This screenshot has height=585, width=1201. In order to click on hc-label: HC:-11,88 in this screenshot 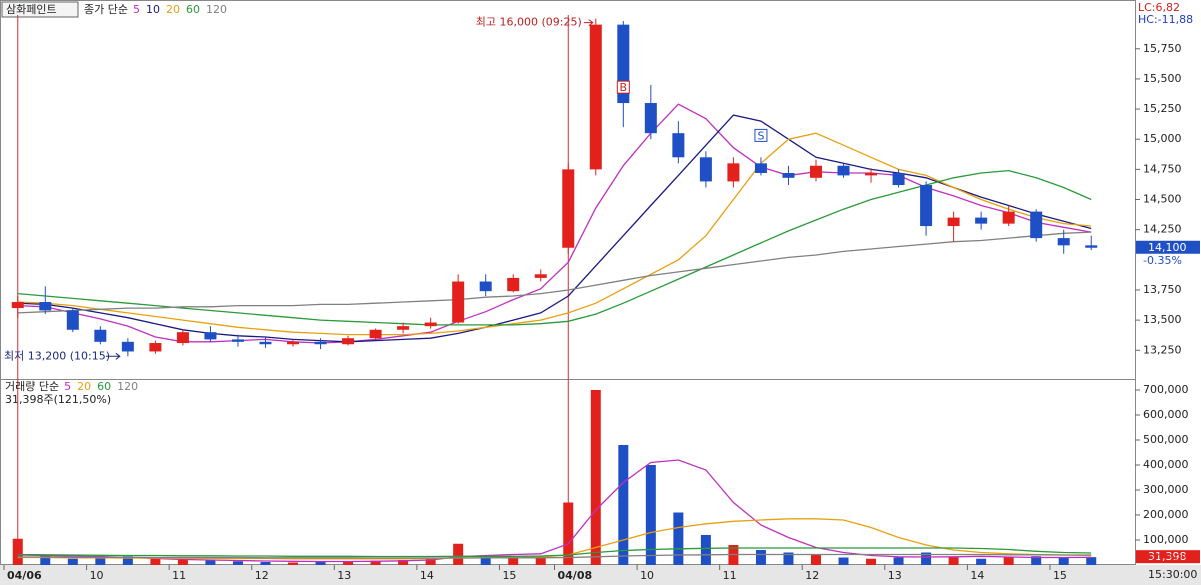, I will do `click(1165, 19)`.